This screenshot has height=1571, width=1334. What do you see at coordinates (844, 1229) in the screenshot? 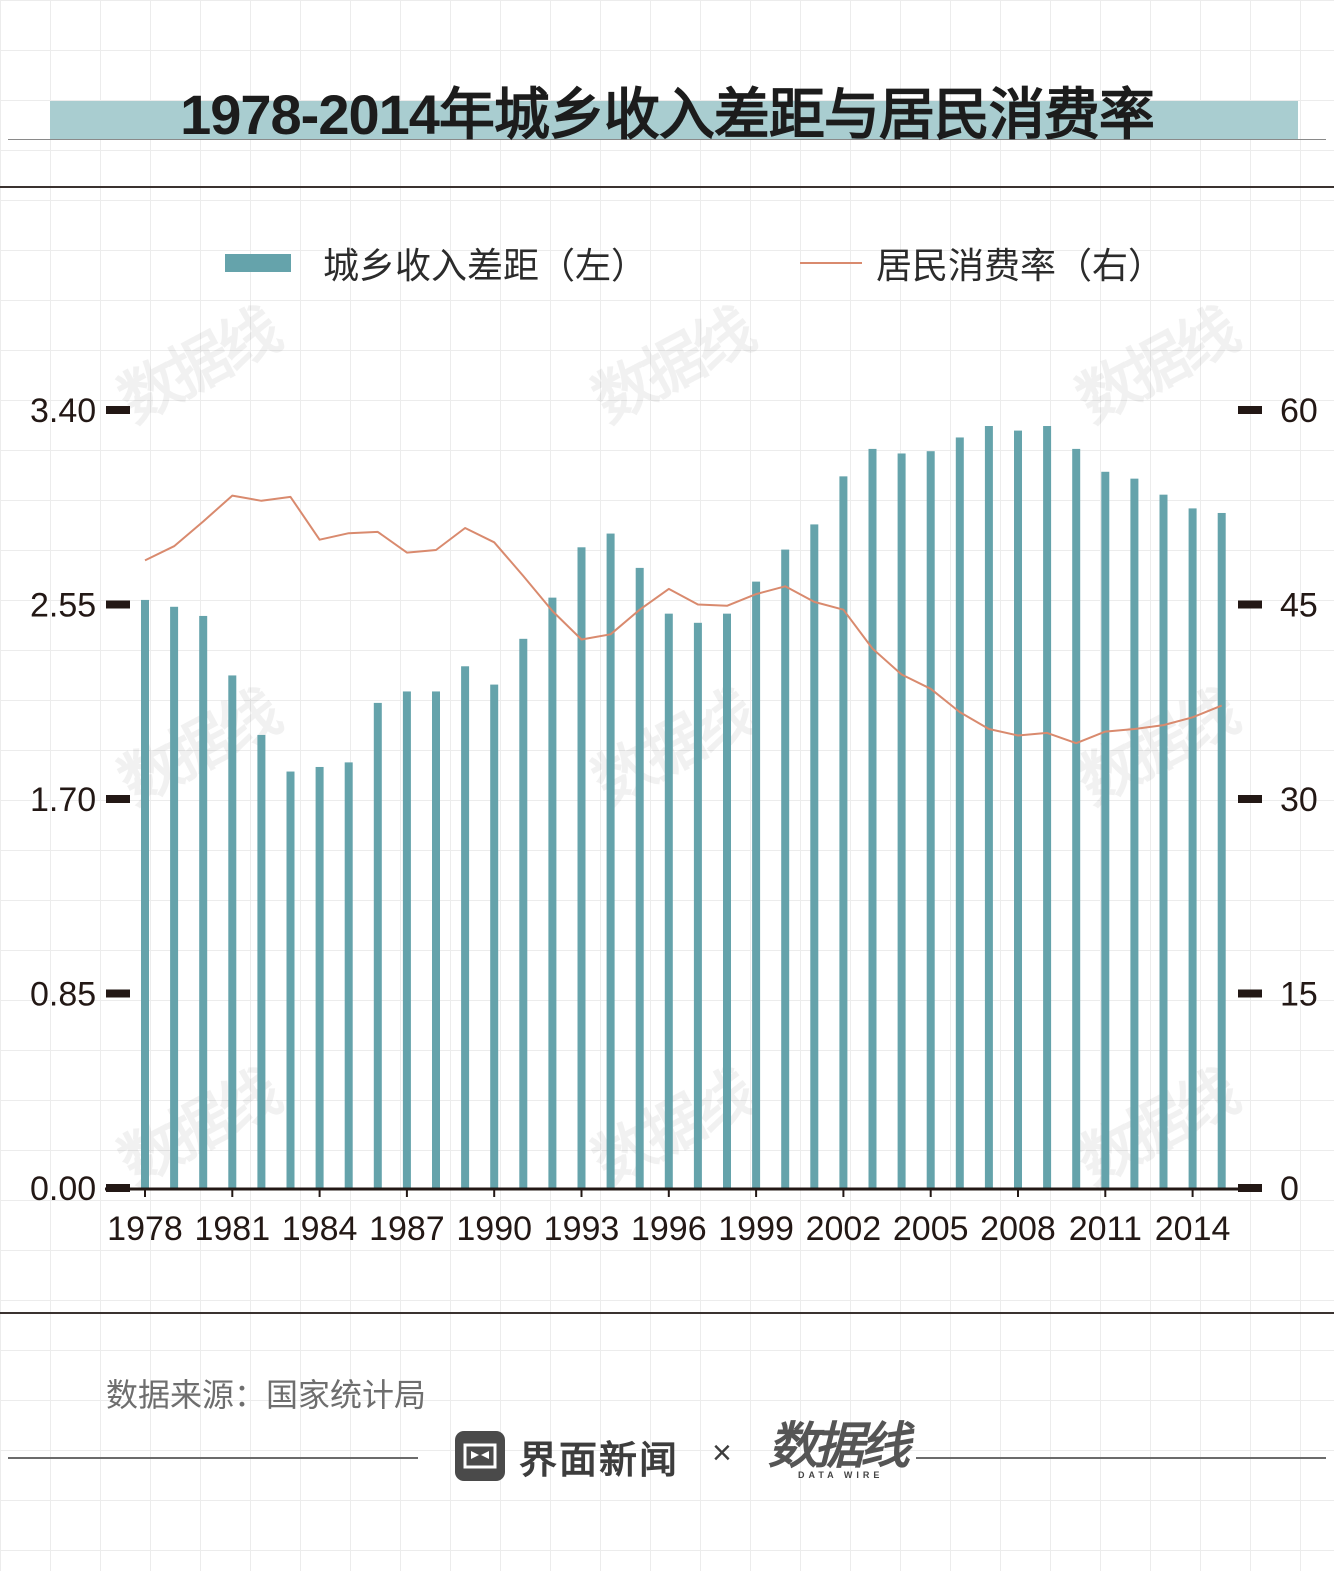
I see `x-tick-label: 2002` at bounding box center [844, 1229].